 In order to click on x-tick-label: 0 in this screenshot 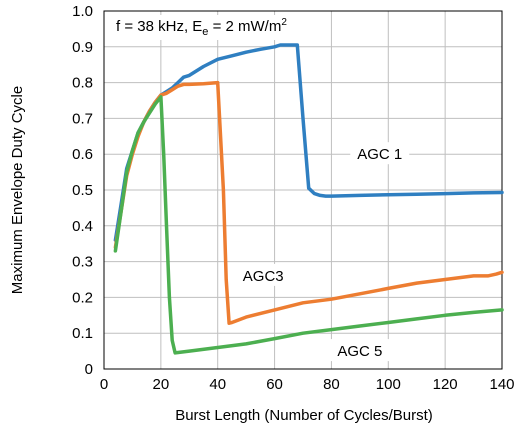, I will do `click(104, 384)`.